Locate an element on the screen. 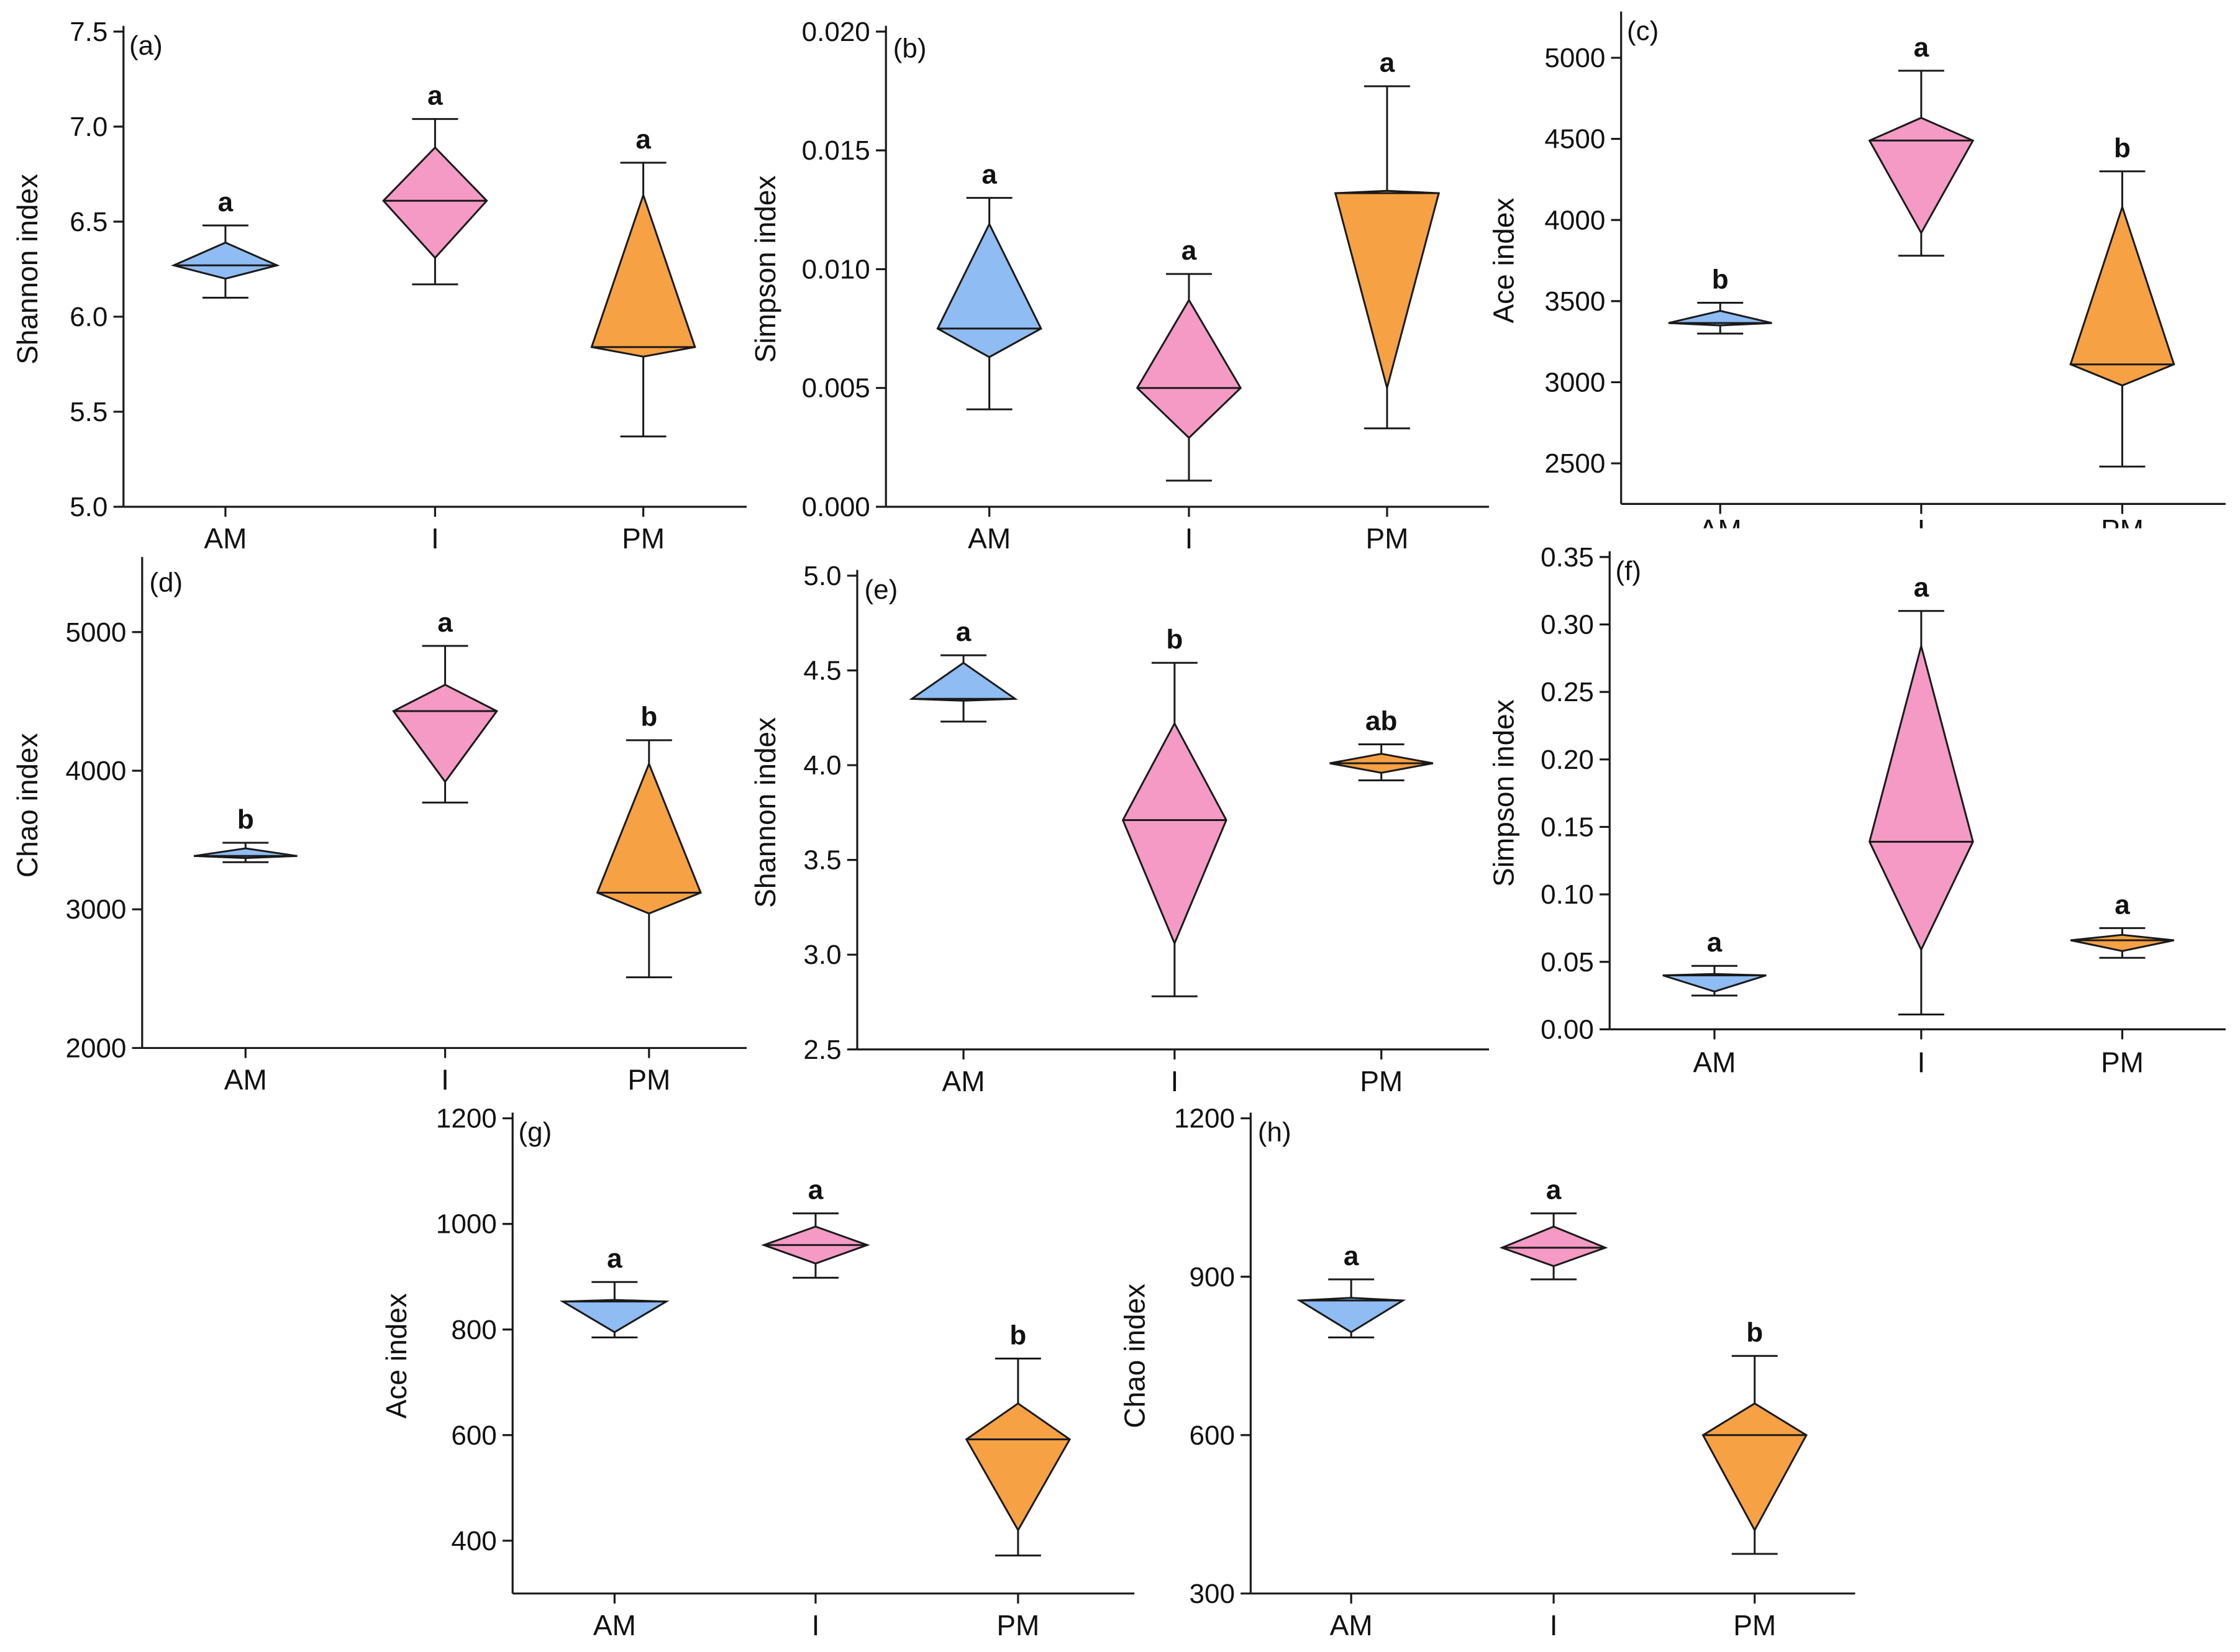  y-tick-label: 800 is located at coordinates (473, 1330).